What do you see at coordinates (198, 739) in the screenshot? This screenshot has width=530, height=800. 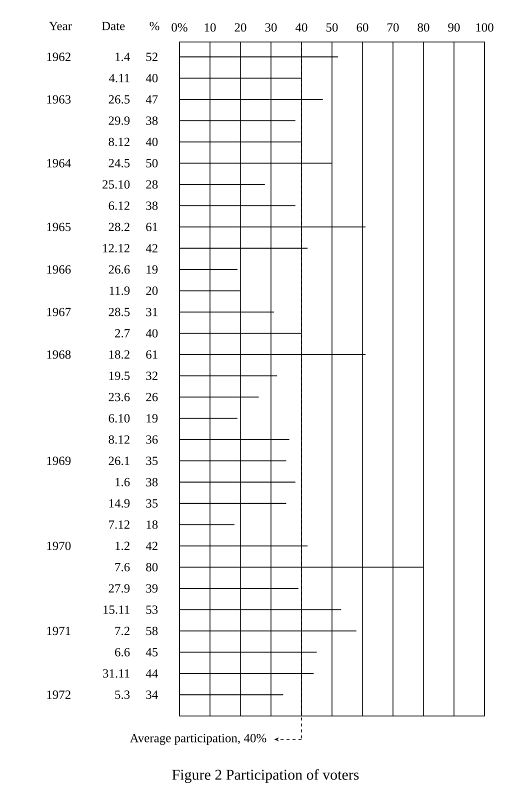 I see `ref-line-label: Average participation, 40%` at bounding box center [198, 739].